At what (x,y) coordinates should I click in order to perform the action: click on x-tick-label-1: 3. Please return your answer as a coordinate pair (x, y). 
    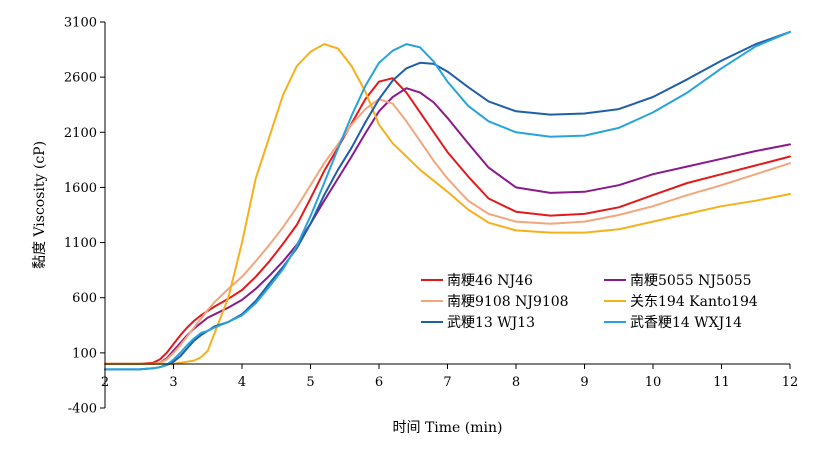
    Looking at the image, I should click on (173, 382).